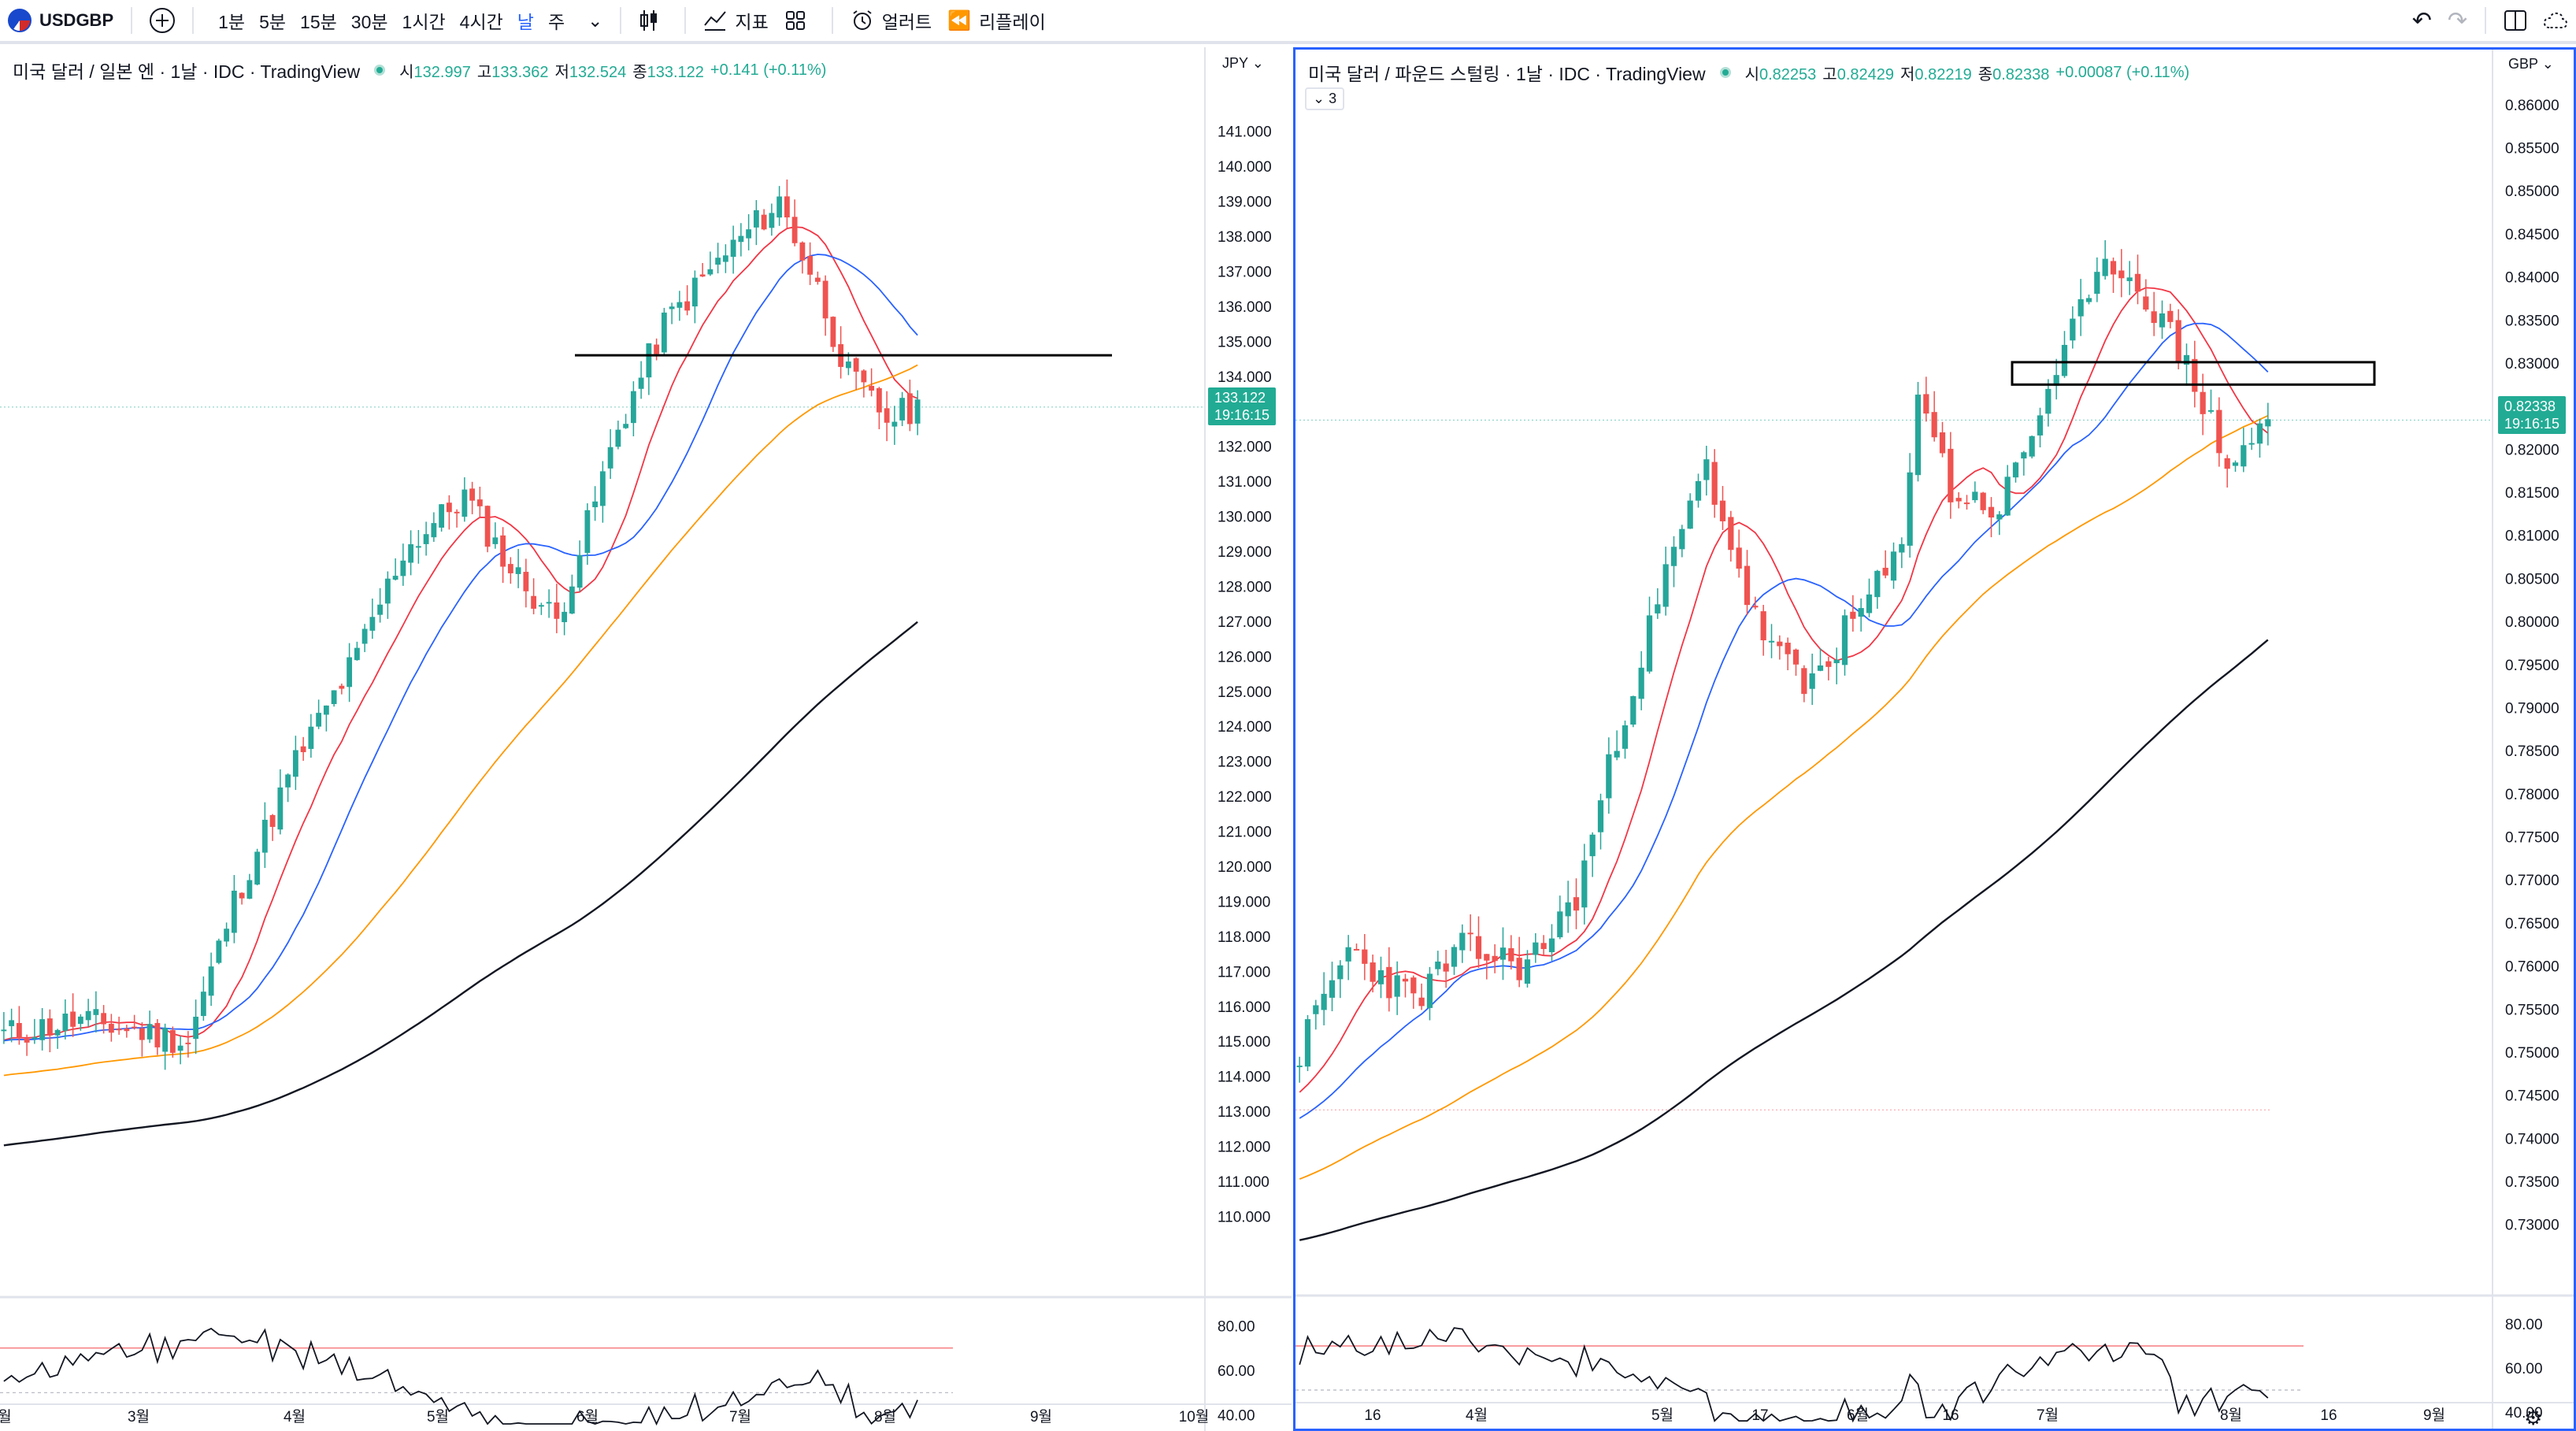 The height and width of the screenshot is (1431, 2576). What do you see at coordinates (735, 21) in the screenshot?
I see `indicators-button: 지표` at bounding box center [735, 21].